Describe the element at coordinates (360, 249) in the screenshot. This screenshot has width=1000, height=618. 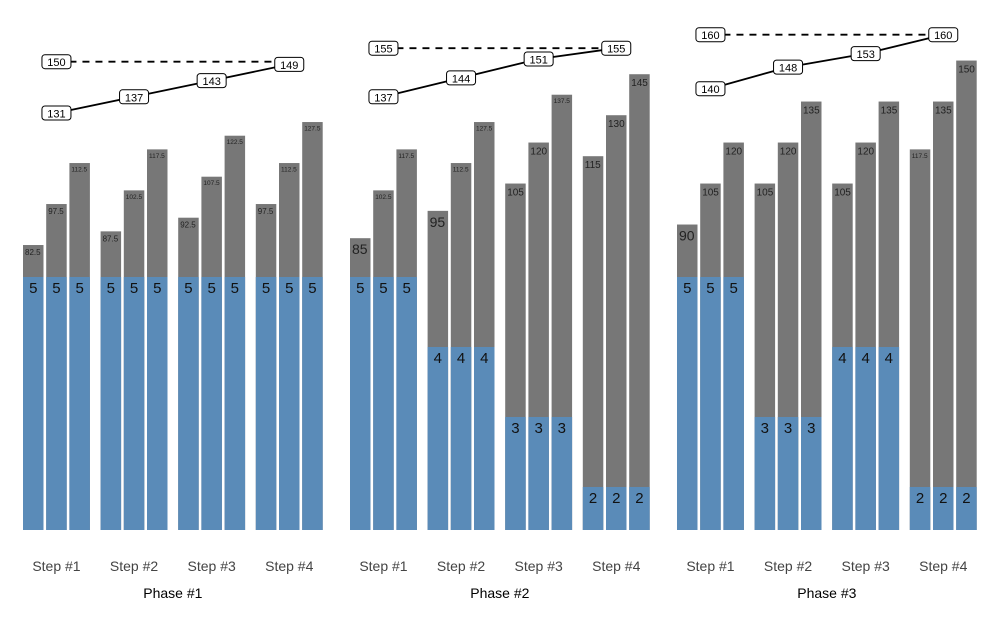
I see `bar-total-label: 85` at that location.